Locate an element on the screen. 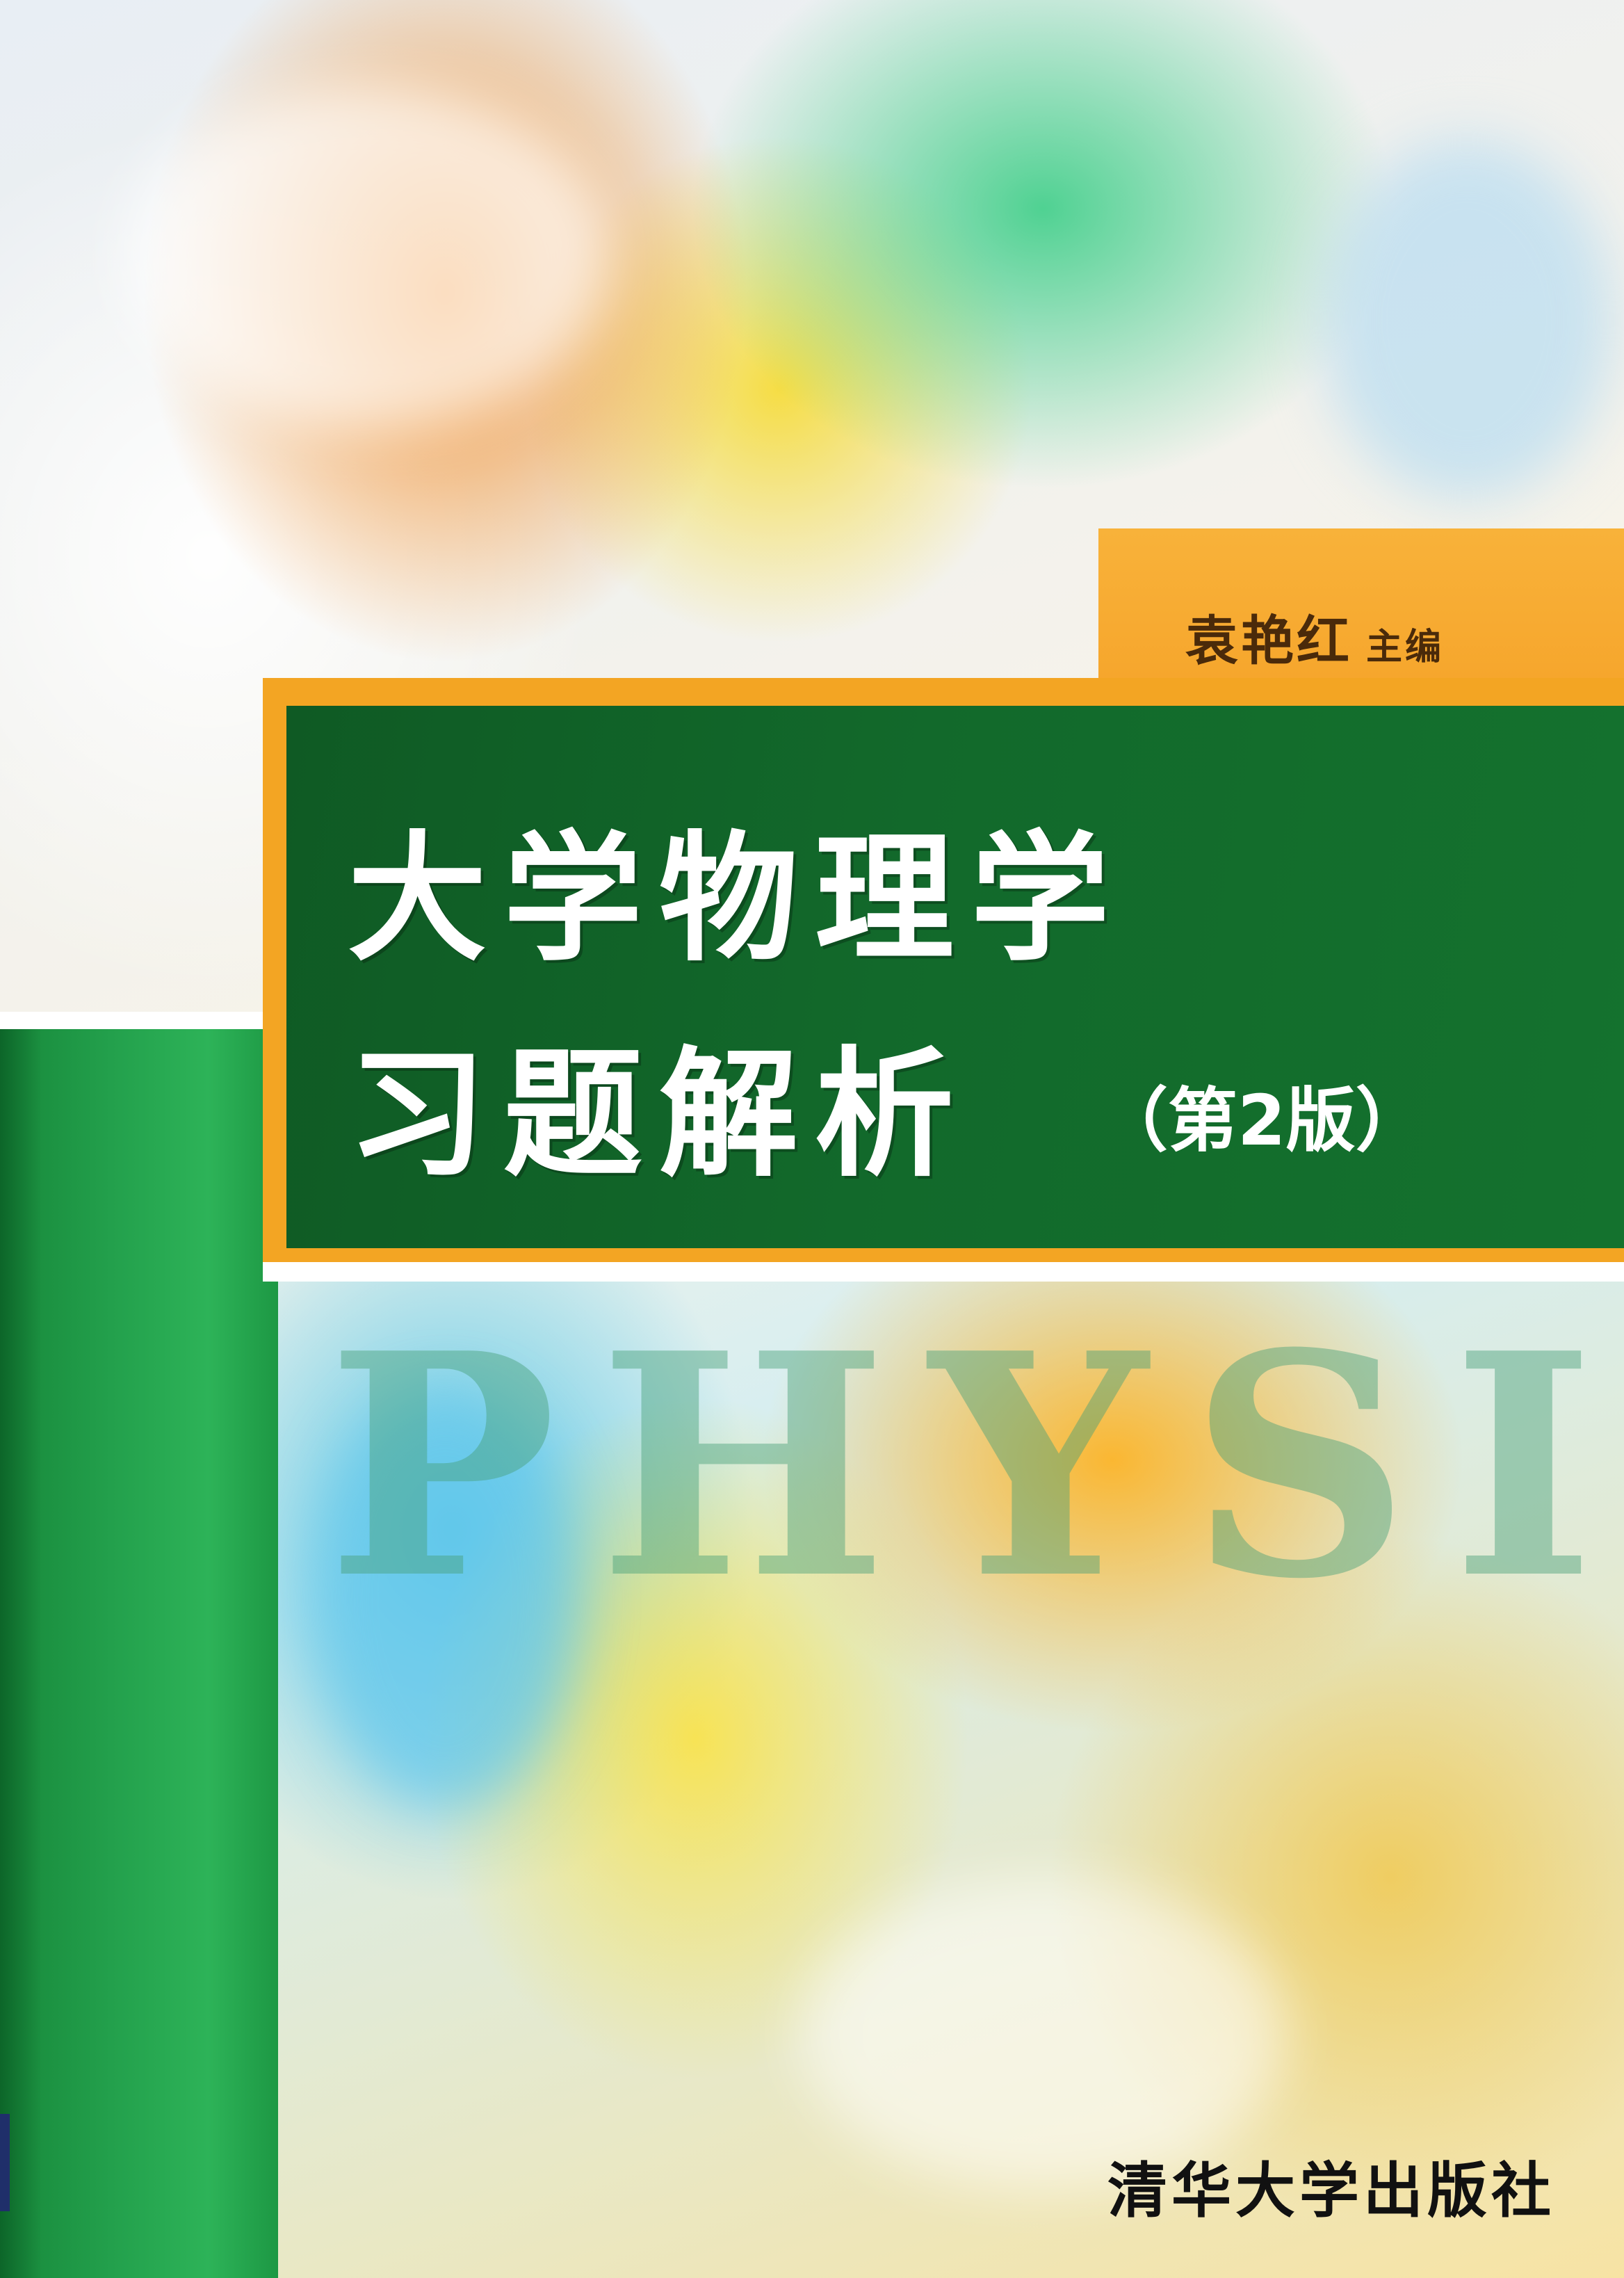 This screenshot has width=1624, height=2278. green-spine-panel is located at coordinates (139, 1653).